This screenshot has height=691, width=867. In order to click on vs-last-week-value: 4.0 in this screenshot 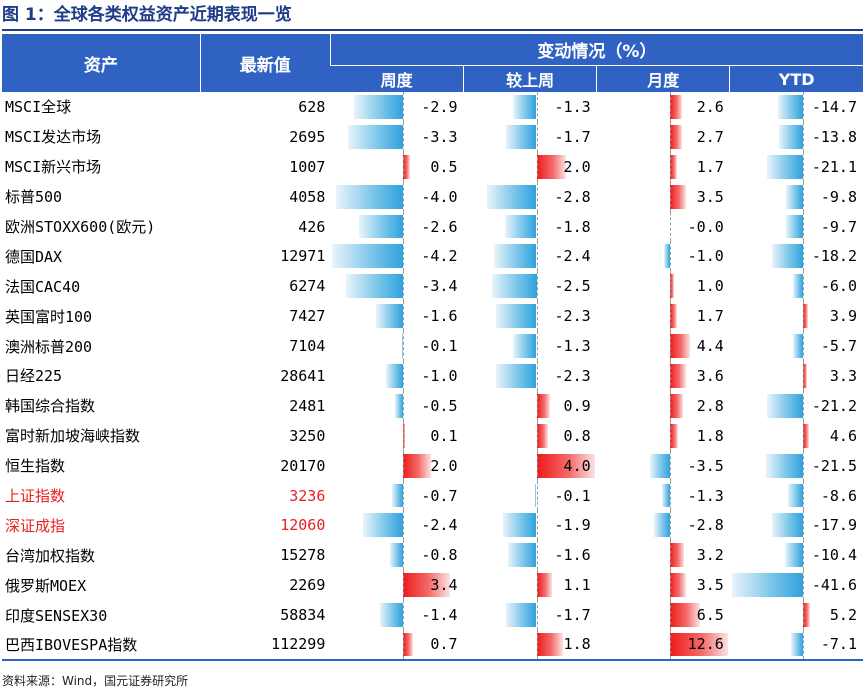, I will do `click(577, 465)`.